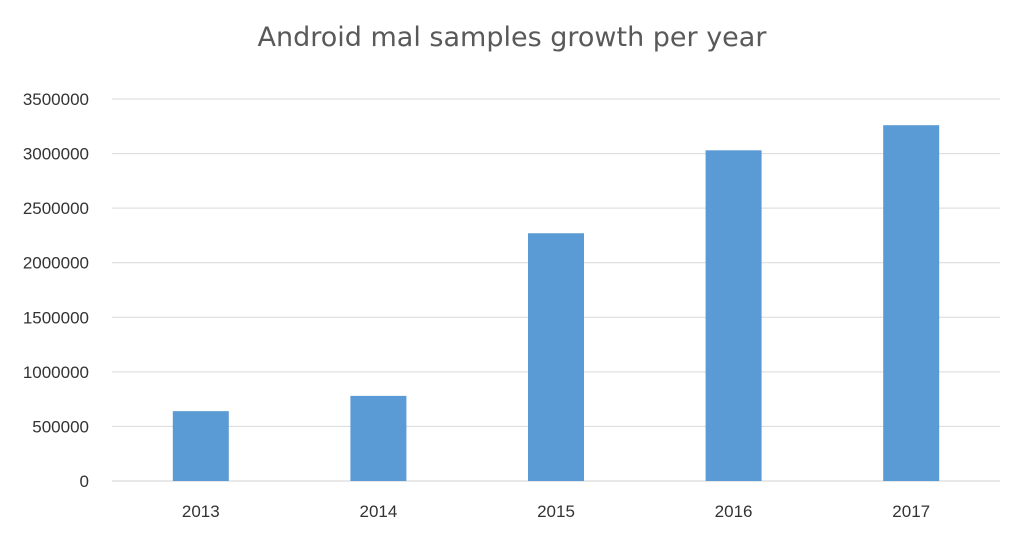  Describe the element at coordinates (56, 317) in the screenshot. I see `y-tick-label: 1500000` at that location.